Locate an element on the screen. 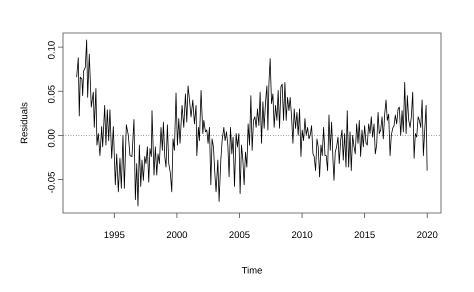  x-tick-label: 2020 is located at coordinates (427, 234).